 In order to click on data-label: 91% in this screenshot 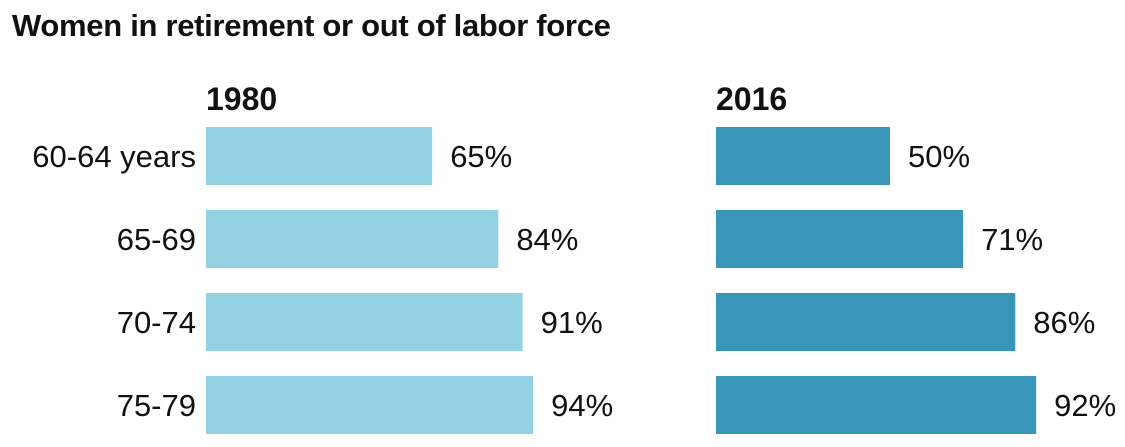, I will do `click(572, 322)`.